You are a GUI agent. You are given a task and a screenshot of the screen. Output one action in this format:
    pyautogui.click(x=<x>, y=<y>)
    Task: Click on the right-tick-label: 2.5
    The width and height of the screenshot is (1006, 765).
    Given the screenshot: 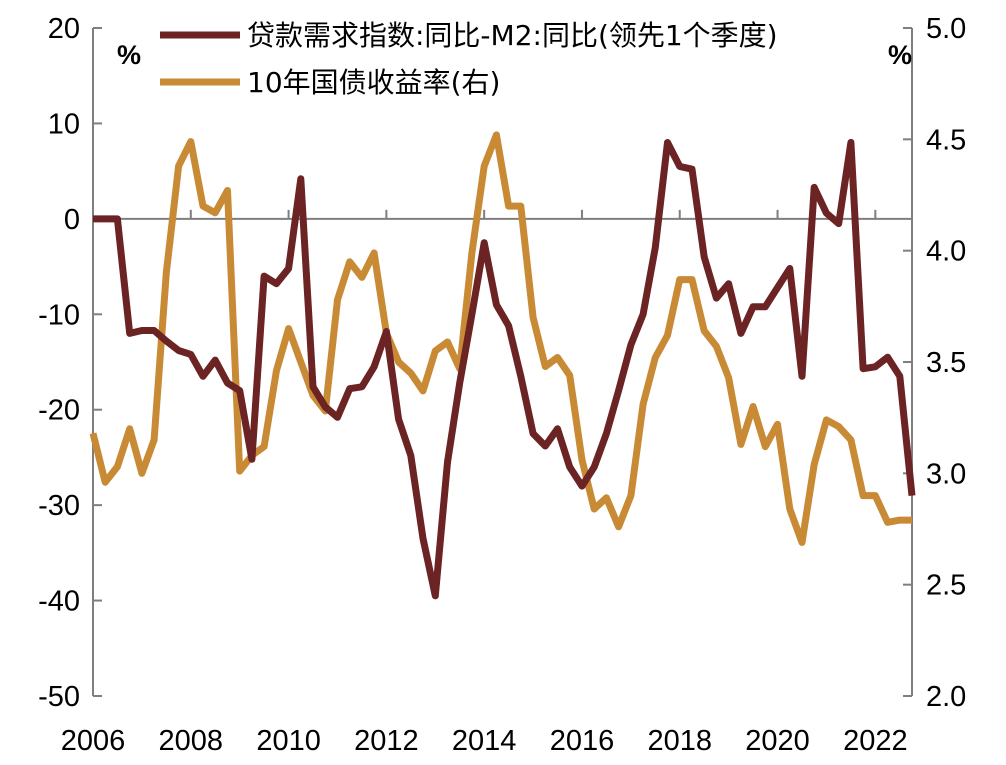 What is the action you would take?
    pyautogui.click(x=946, y=586)
    